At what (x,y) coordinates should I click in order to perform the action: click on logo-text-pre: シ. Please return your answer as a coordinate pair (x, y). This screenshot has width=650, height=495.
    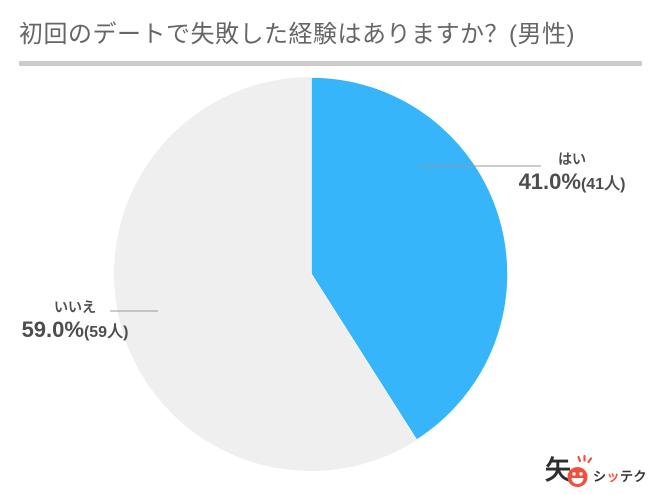
    Looking at the image, I should click on (600, 476).